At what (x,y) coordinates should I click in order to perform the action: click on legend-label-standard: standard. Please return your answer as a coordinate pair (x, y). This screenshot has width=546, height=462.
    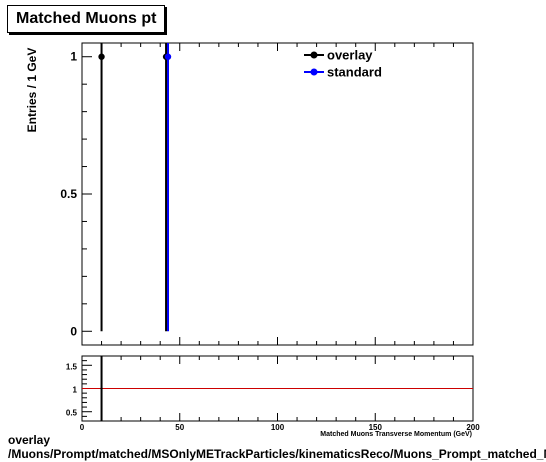
    Looking at the image, I should click on (354, 72).